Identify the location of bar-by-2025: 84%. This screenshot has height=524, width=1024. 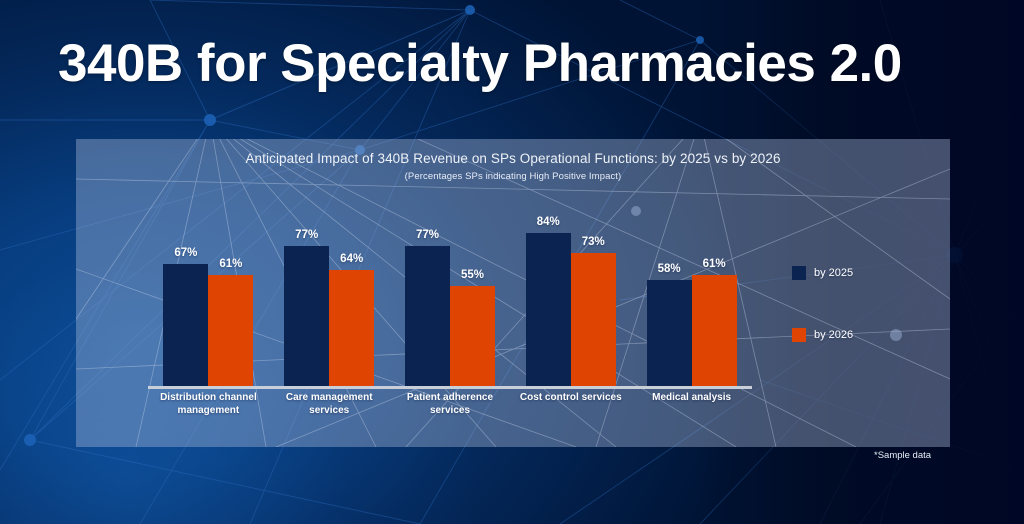
(548, 301).